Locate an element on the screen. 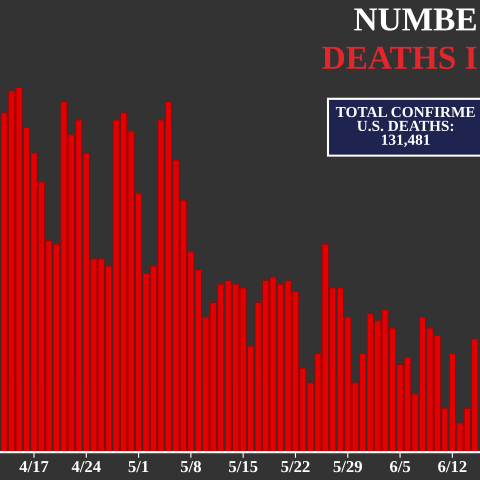 Image resolution: width=480 pixels, height=480 pixels. x-tick-label: 6/5 is located at coordinates (400, 466).